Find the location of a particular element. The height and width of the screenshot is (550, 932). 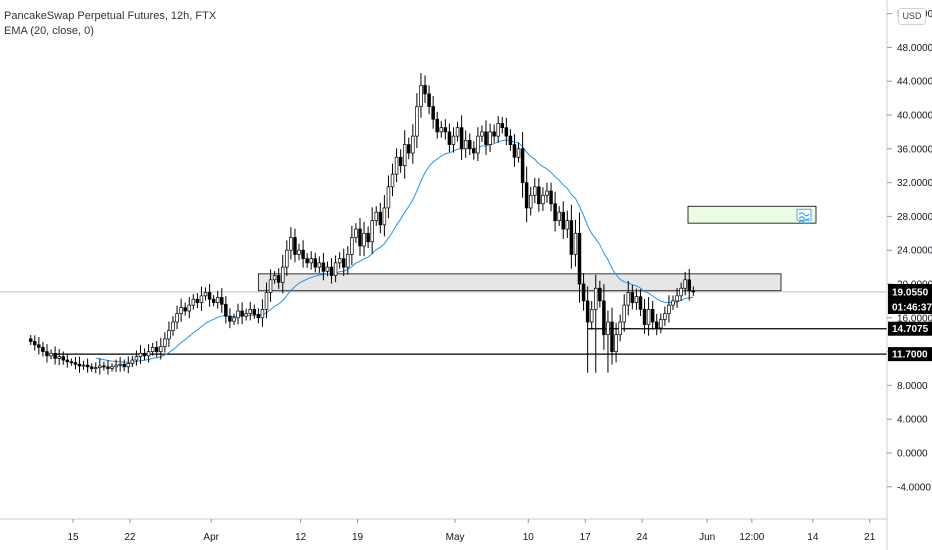

time-axis: 15 22 Apr 12 19 May 10 17 24 Jun 12:00 14 21 is located at coordinates (471, 531).